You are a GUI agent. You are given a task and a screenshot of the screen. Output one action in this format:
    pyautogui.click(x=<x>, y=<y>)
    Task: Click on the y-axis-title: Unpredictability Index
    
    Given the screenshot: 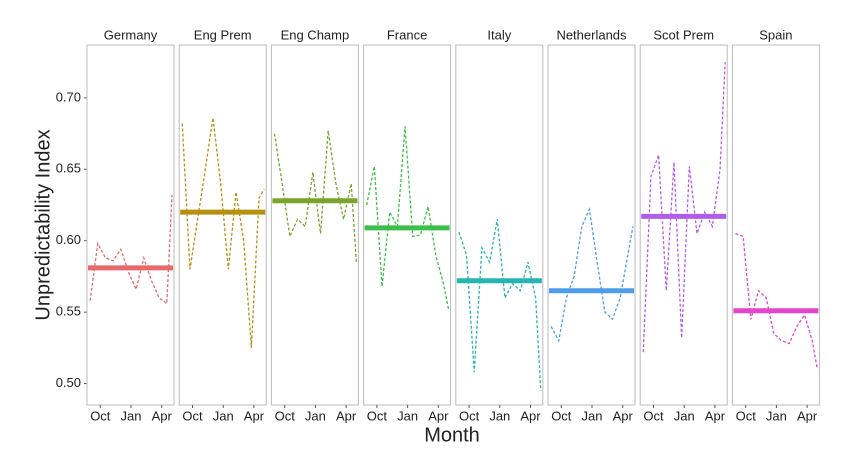 What is the action you would take?
    pyautogui.click(x=43, y=224)
    